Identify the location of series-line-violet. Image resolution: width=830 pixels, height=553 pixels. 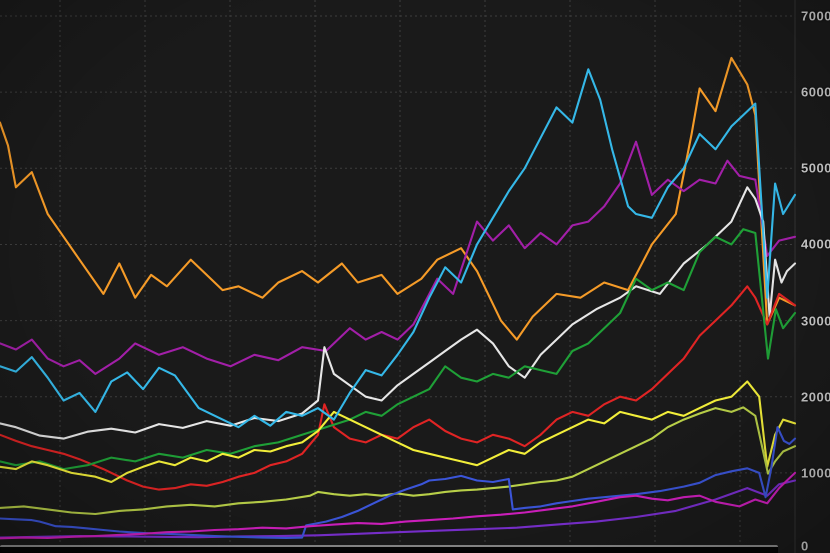
(398, 509).